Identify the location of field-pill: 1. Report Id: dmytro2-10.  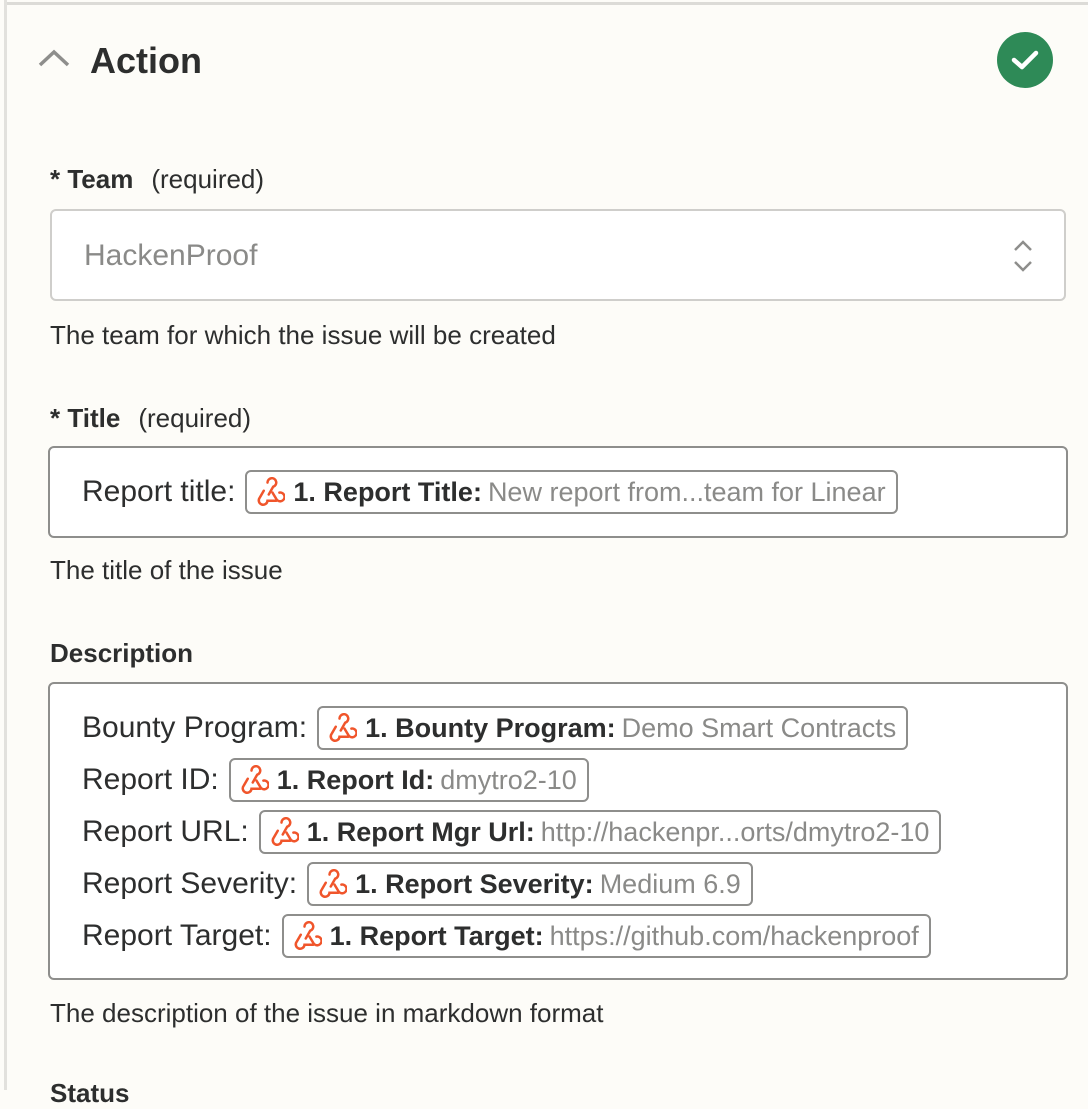
(408, 780).